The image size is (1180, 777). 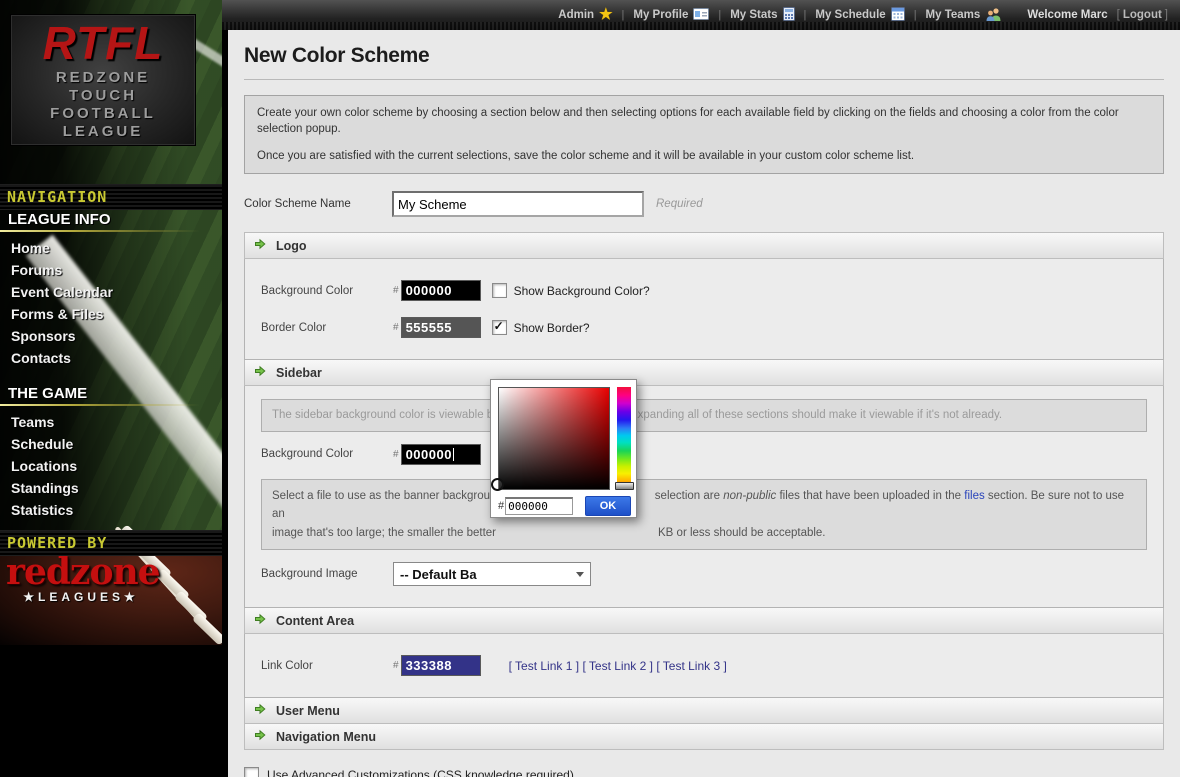 What do you see at coordinates (679, 204) in the screenshot?
I see `required-hint: Required` at bounding box center [679, 204].